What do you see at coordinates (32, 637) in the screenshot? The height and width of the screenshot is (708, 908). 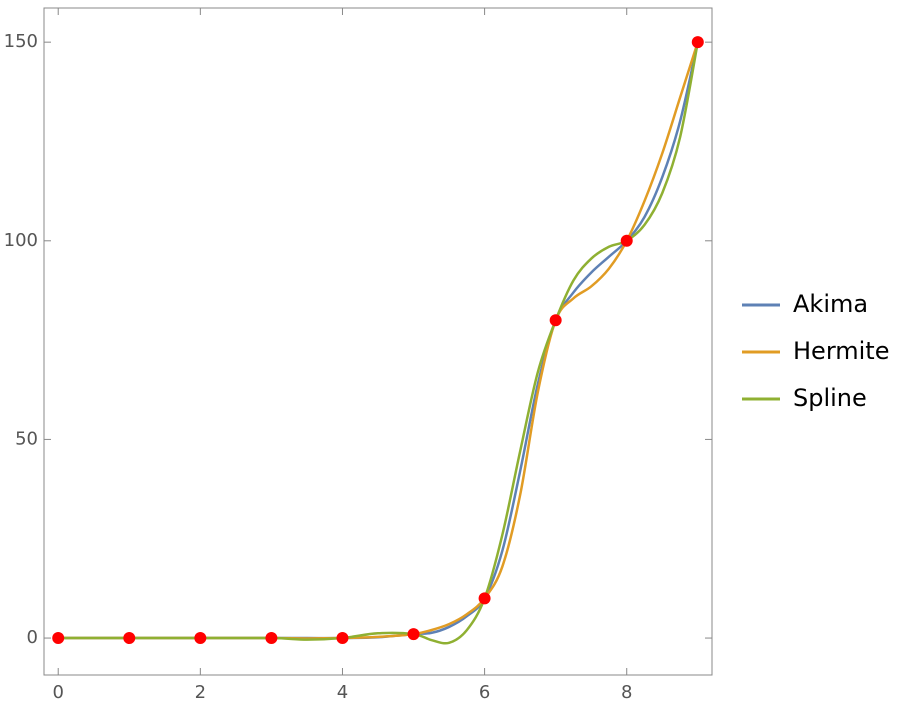 I see `y-tick-label: 0` at bounding box center [32, 637].